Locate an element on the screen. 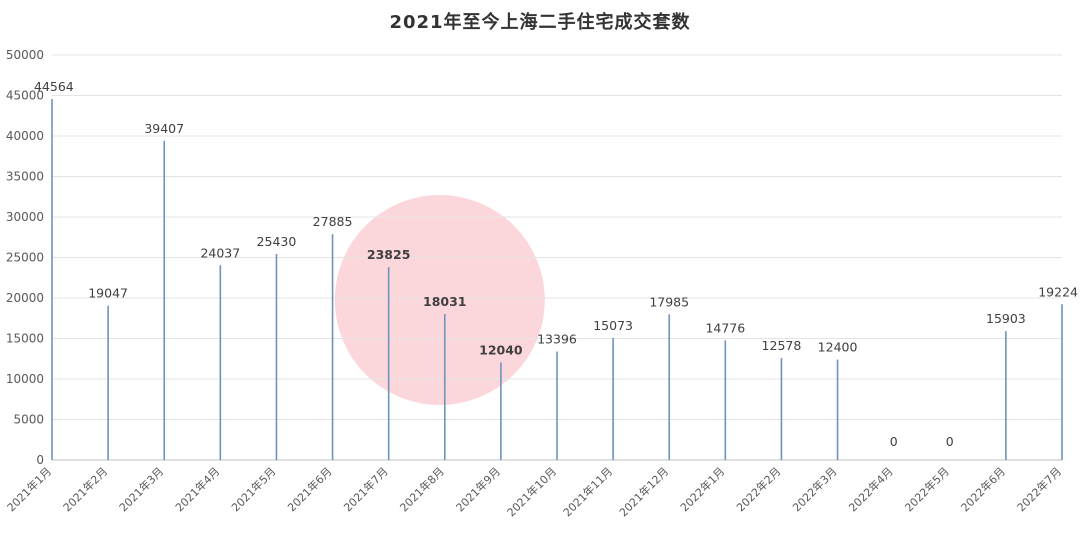  data-label: 17985 is located at coordinates (669, 301).